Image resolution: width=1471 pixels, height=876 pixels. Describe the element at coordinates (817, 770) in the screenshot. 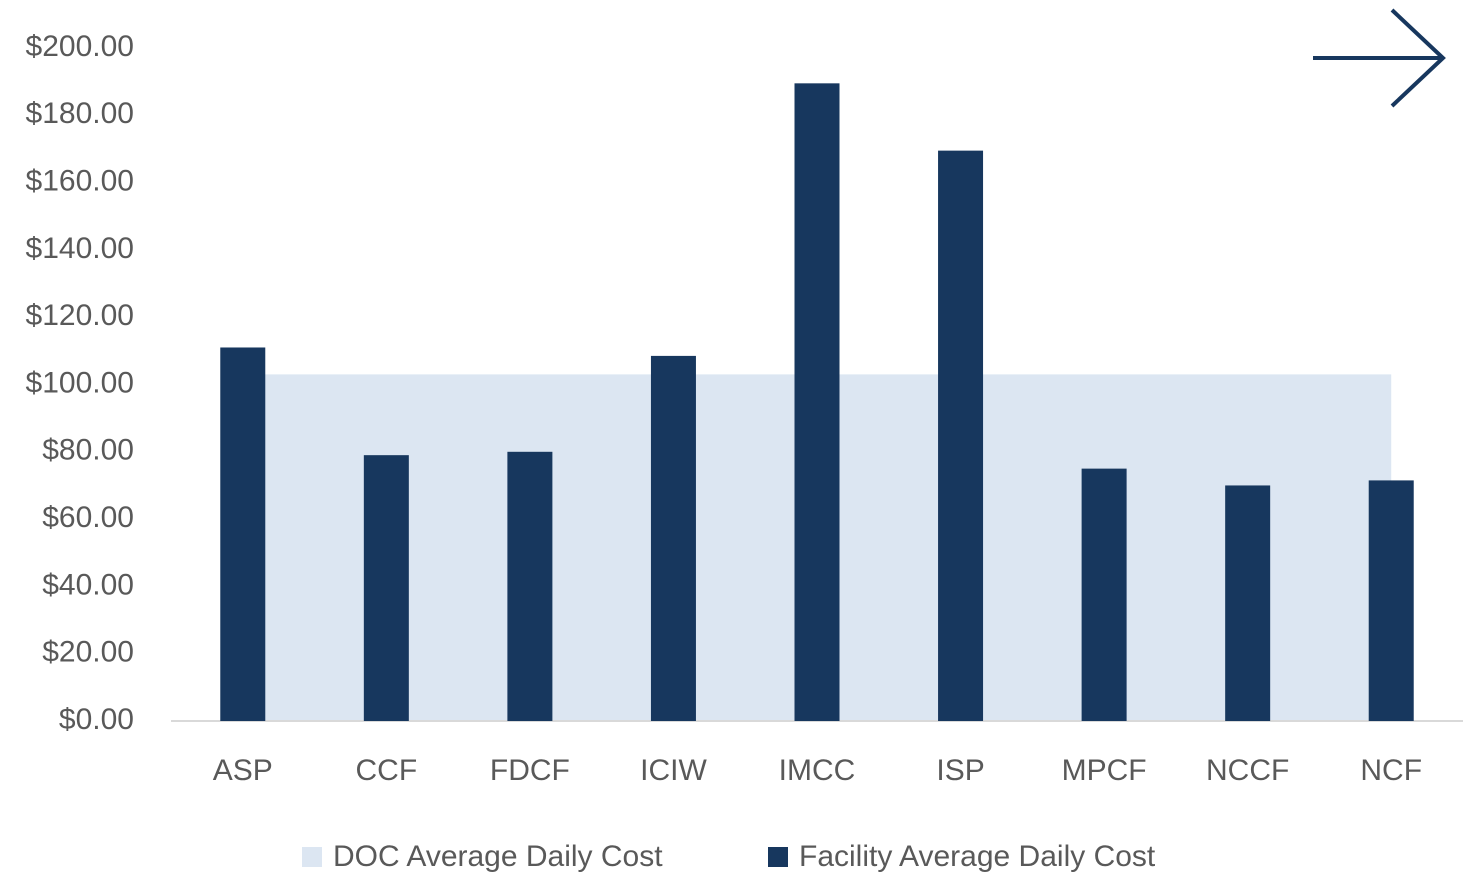

I see `x-tick-label: IMCC` at that location.